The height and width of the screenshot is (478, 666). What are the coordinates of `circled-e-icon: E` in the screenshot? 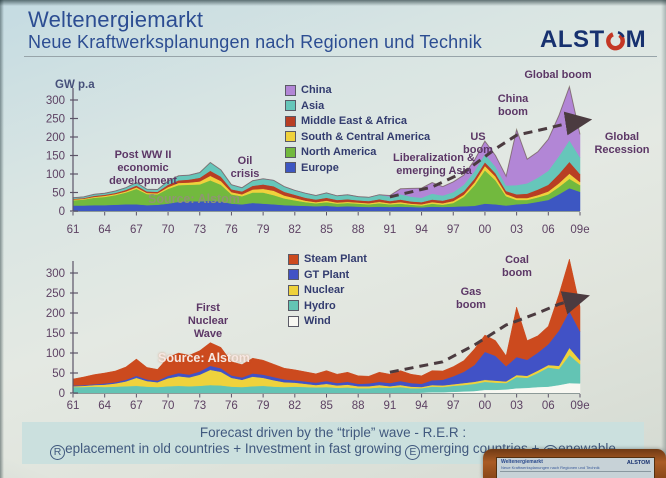 It's located at (413, 452).